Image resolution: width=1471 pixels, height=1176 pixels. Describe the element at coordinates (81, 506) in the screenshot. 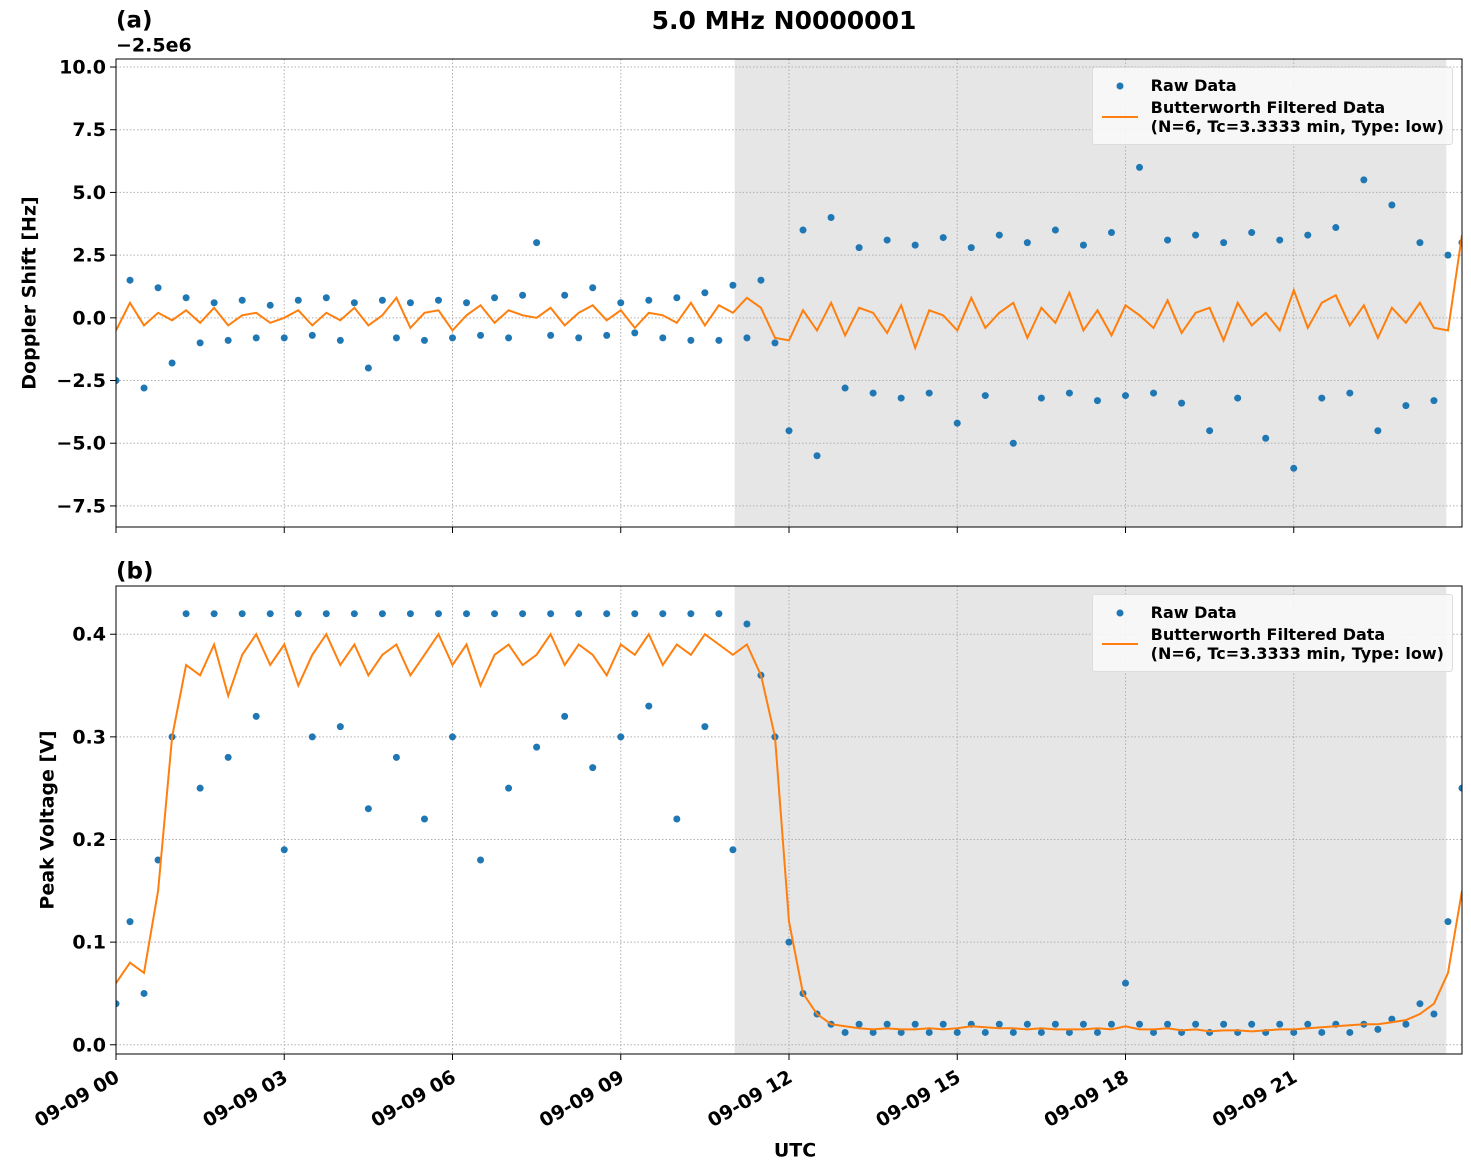

I see `y-tick-label: −7.5` at that location.